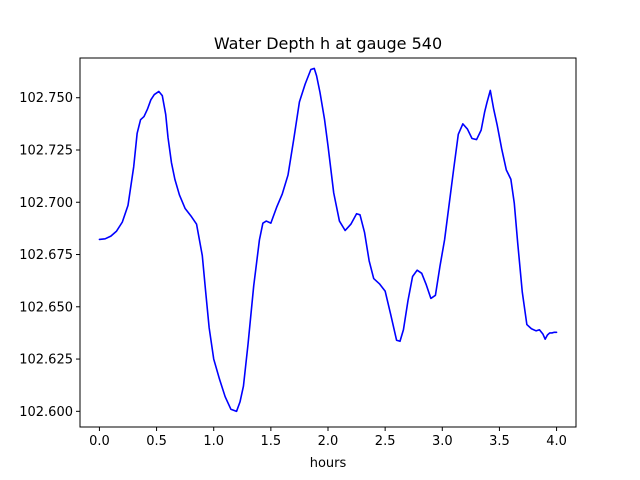 Image resolution: width=640 pixels, height=480 pixels. I want to click on x-axis: 0.0 0.5 1.0 1.5 2.0 2.5 3.0 3.5 4.0, so click(328, 438).